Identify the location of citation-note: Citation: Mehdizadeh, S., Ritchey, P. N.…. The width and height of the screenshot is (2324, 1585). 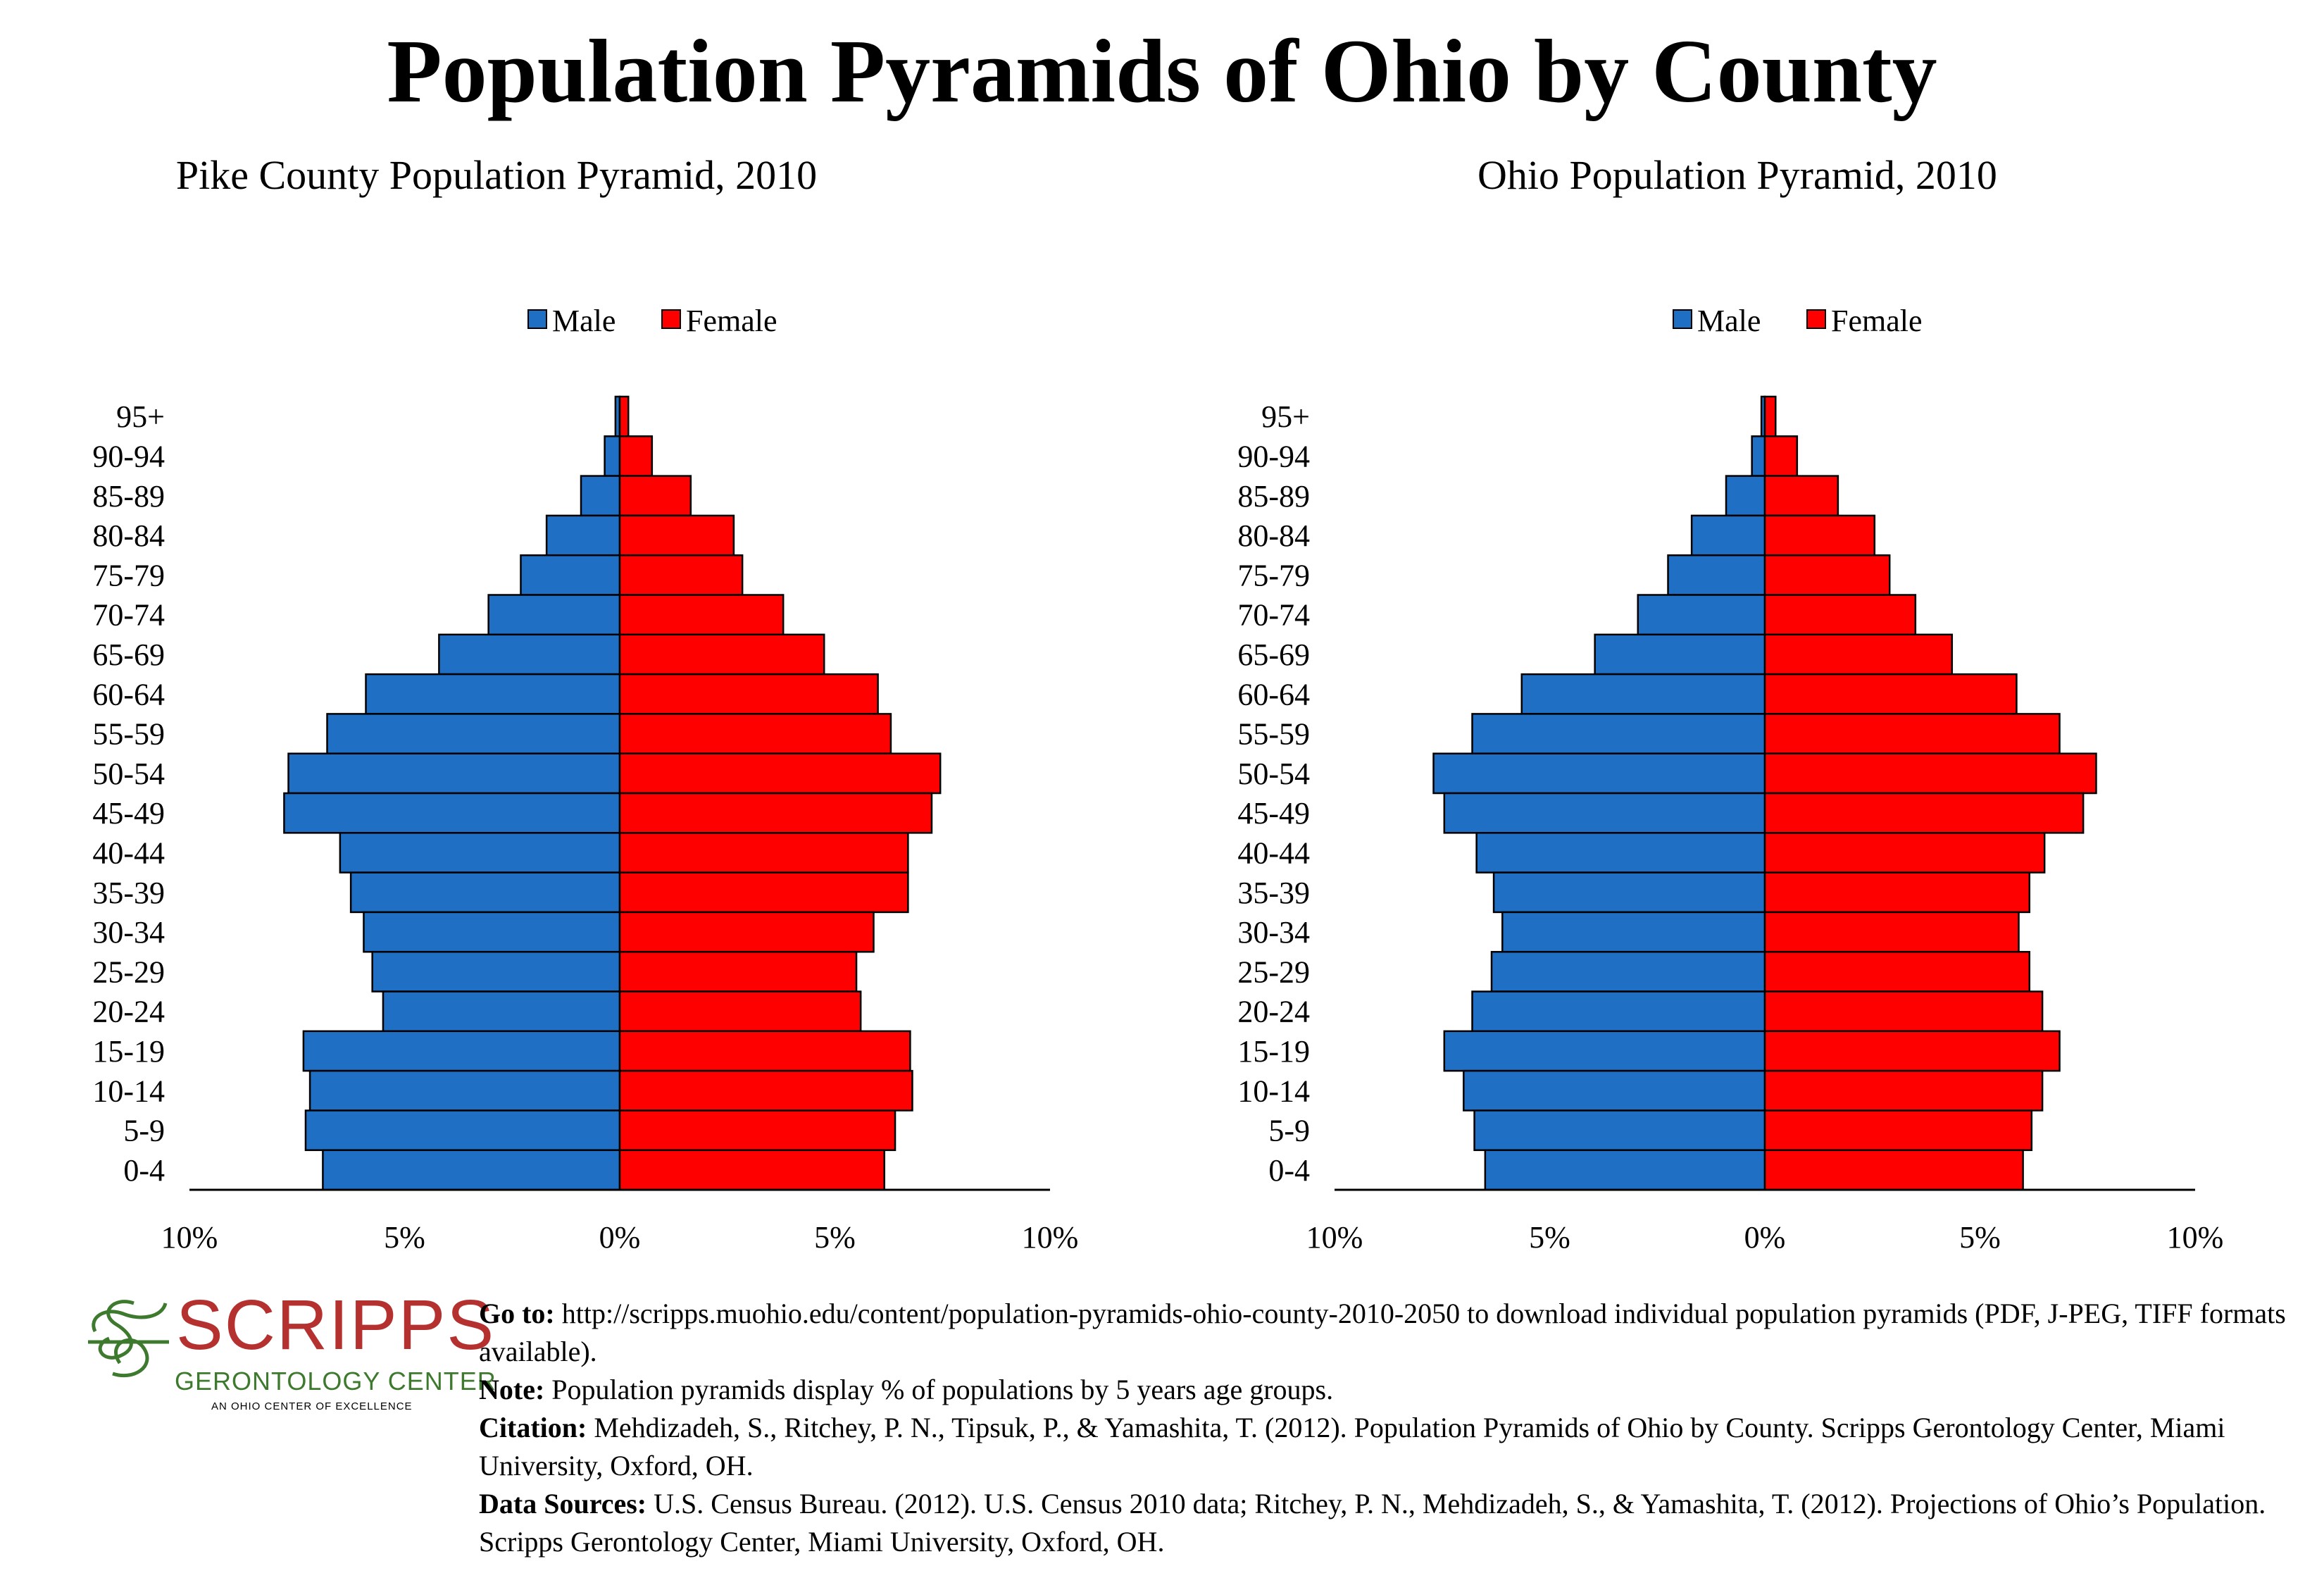
(1394, 1447).